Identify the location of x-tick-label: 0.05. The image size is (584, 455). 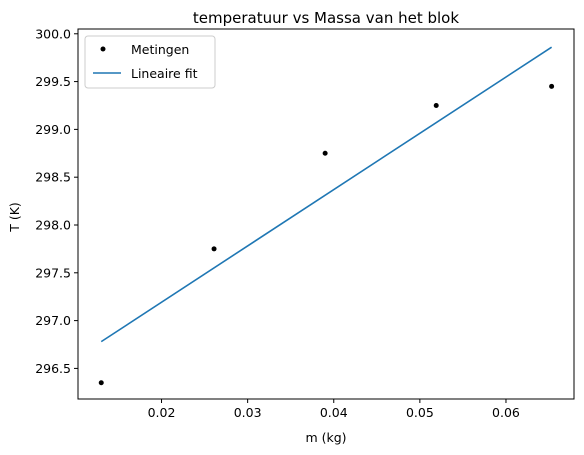
(420, 412).